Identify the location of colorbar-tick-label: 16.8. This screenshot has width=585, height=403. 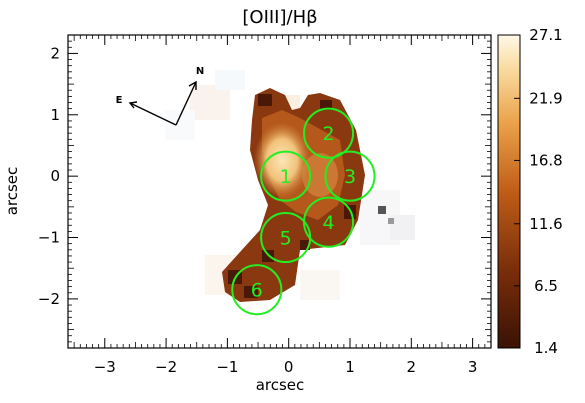
(545, 160).